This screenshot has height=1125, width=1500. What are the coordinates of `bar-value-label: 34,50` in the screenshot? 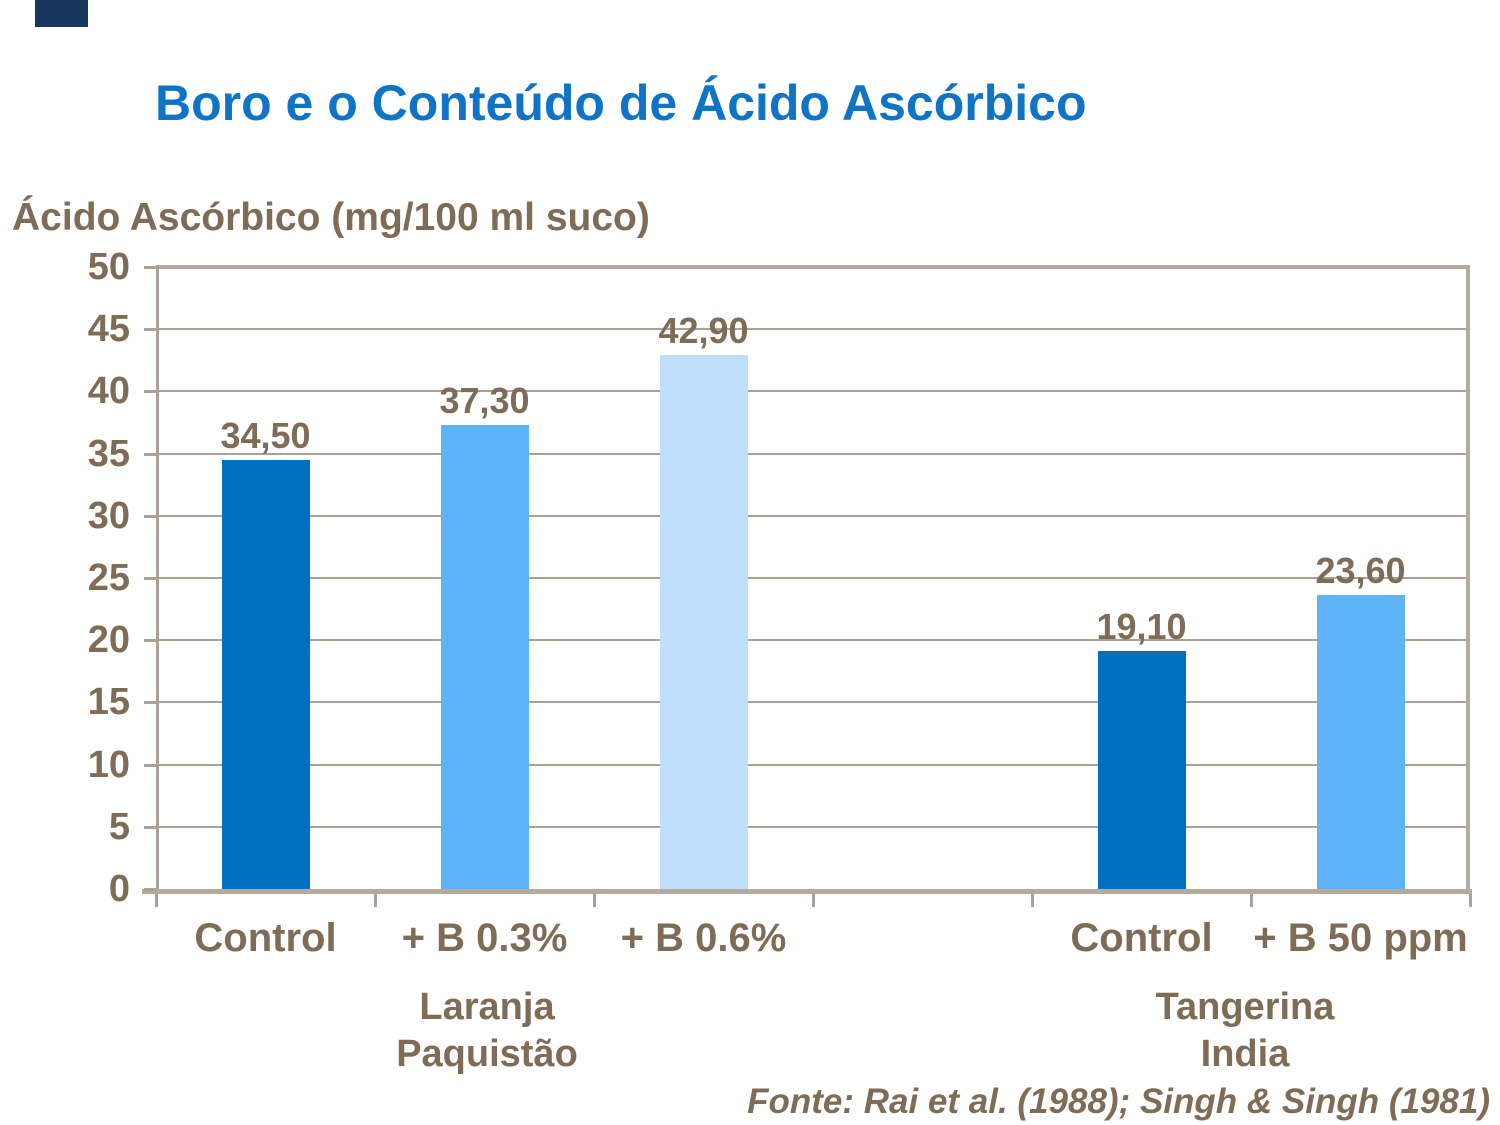 It's located at (265, 435).